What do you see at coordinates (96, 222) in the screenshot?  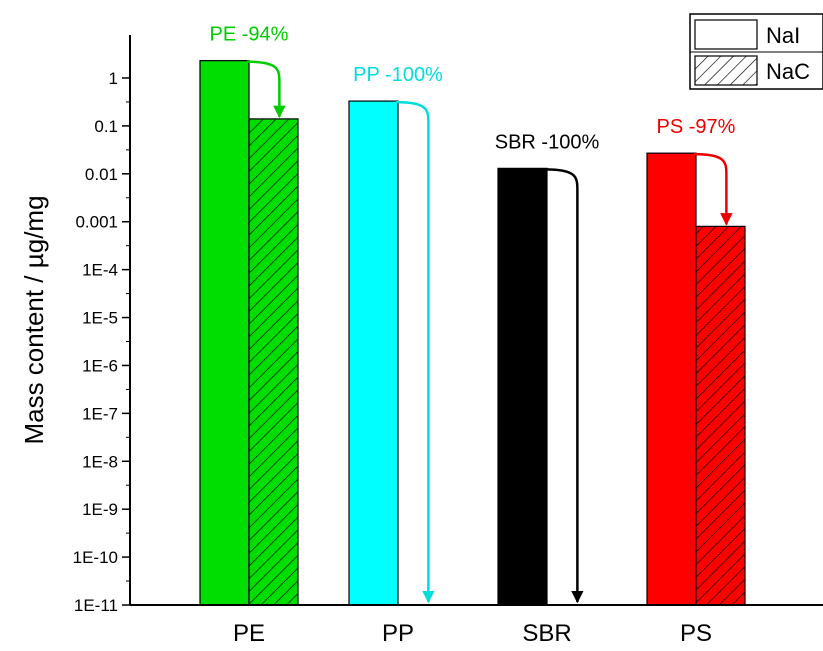 I see `y-tick-label: 0.001` at bounding box center [96, 222].